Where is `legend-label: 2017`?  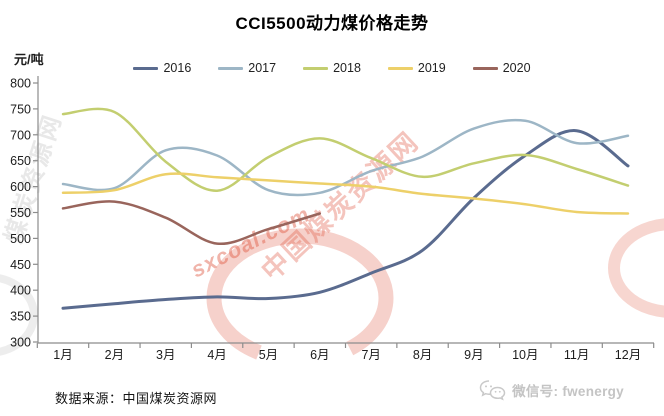 legend-label: 2017 is located at coordinates (262, 68).